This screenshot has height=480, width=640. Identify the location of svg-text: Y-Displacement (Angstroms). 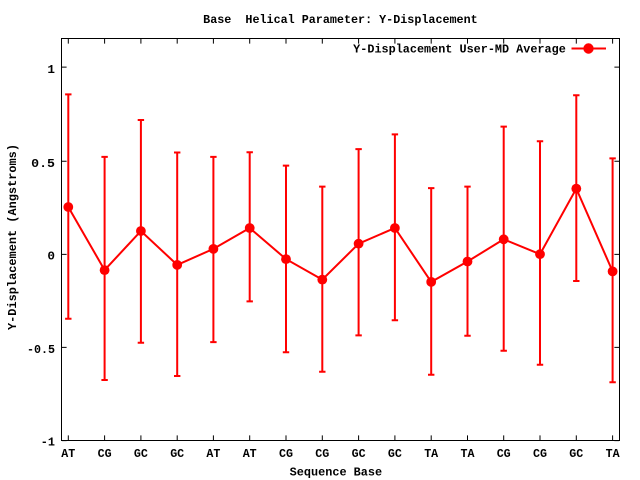
(13, 237).